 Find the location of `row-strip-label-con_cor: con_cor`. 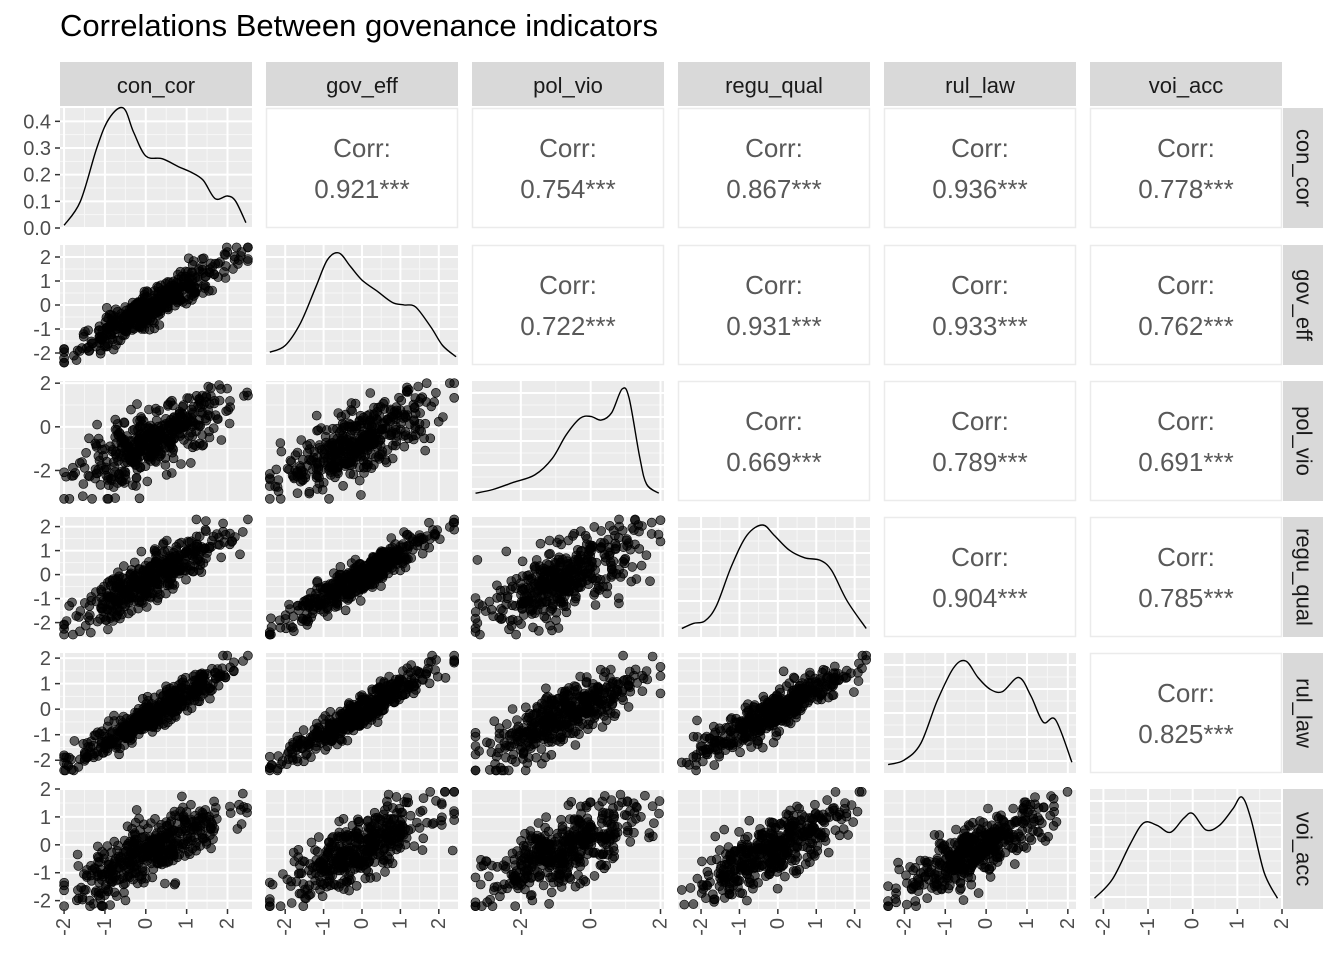

row-strip-label-con_cor: con_cor is located at coordinates (1304, 168).